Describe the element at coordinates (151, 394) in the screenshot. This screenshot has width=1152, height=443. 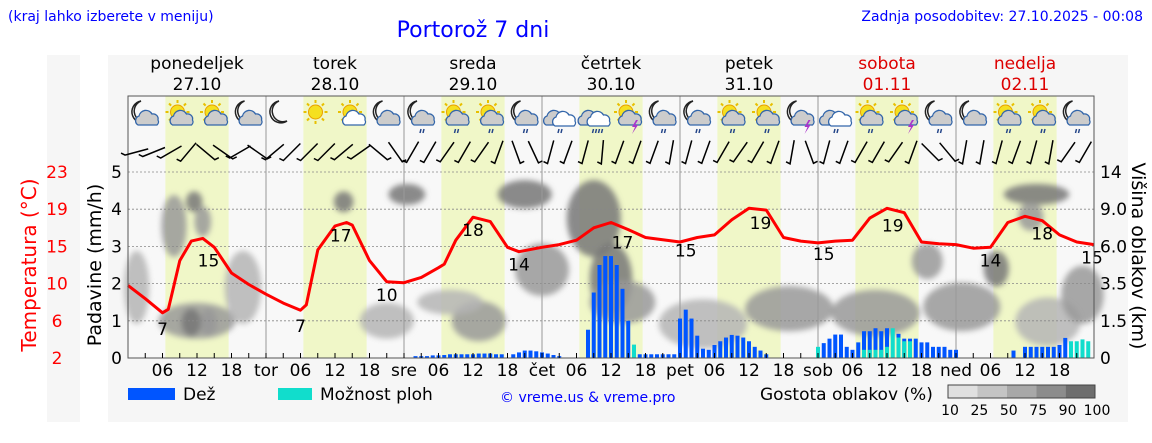
I see `legend-rain-swatch` at that location.